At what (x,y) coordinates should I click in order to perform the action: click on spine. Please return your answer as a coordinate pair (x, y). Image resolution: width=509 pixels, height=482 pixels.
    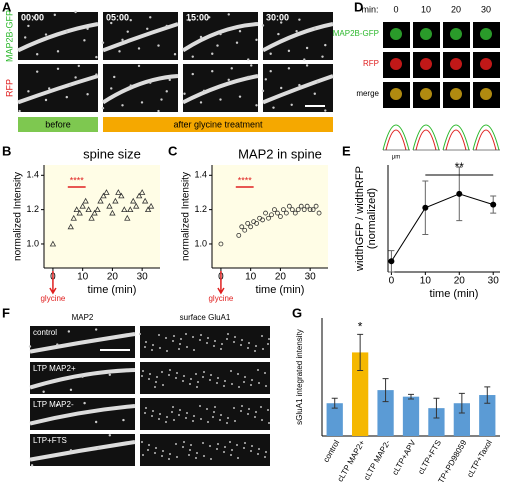
    Looking at the image, I should click on (426, 94).